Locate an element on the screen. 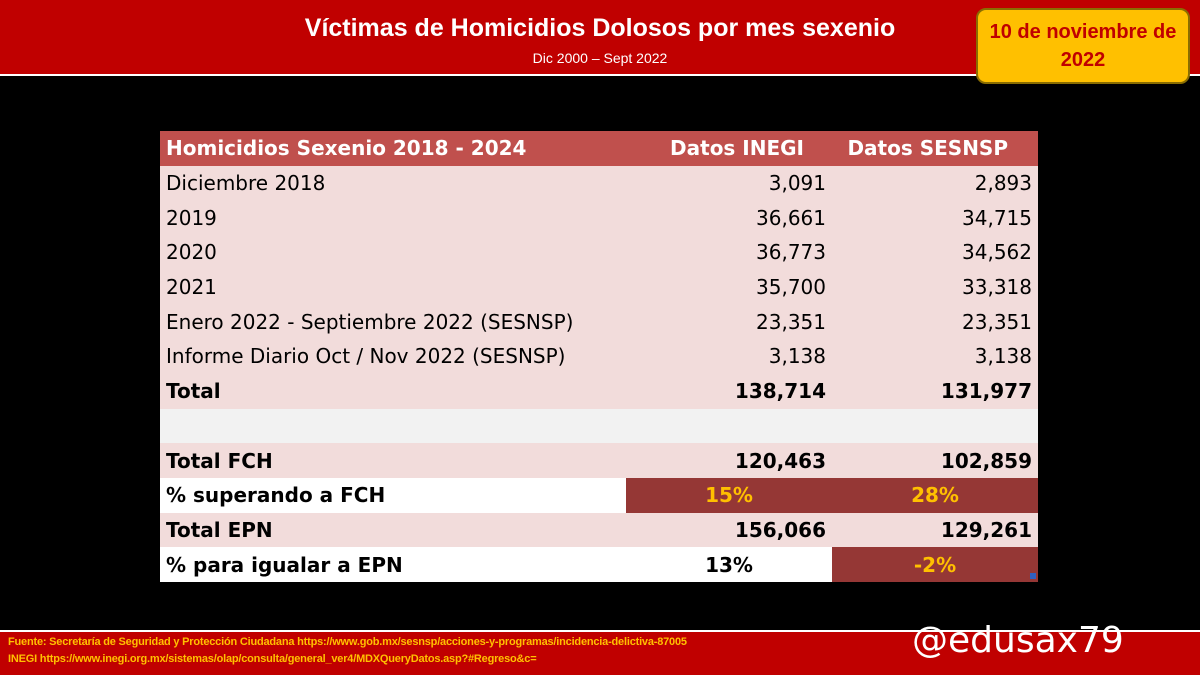 The image size is (1200, 675). sesnsp-value is located at coordinates (935, 426).